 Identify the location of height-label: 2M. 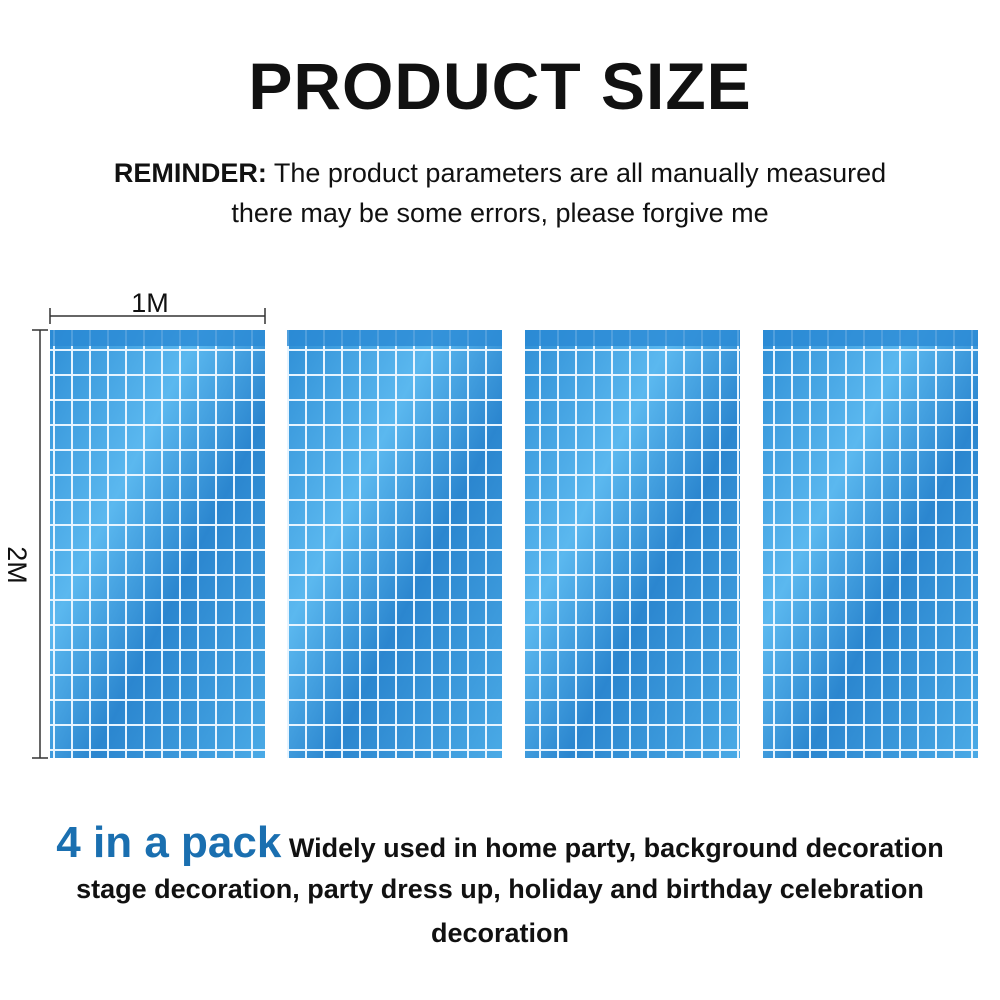
(17, 565).